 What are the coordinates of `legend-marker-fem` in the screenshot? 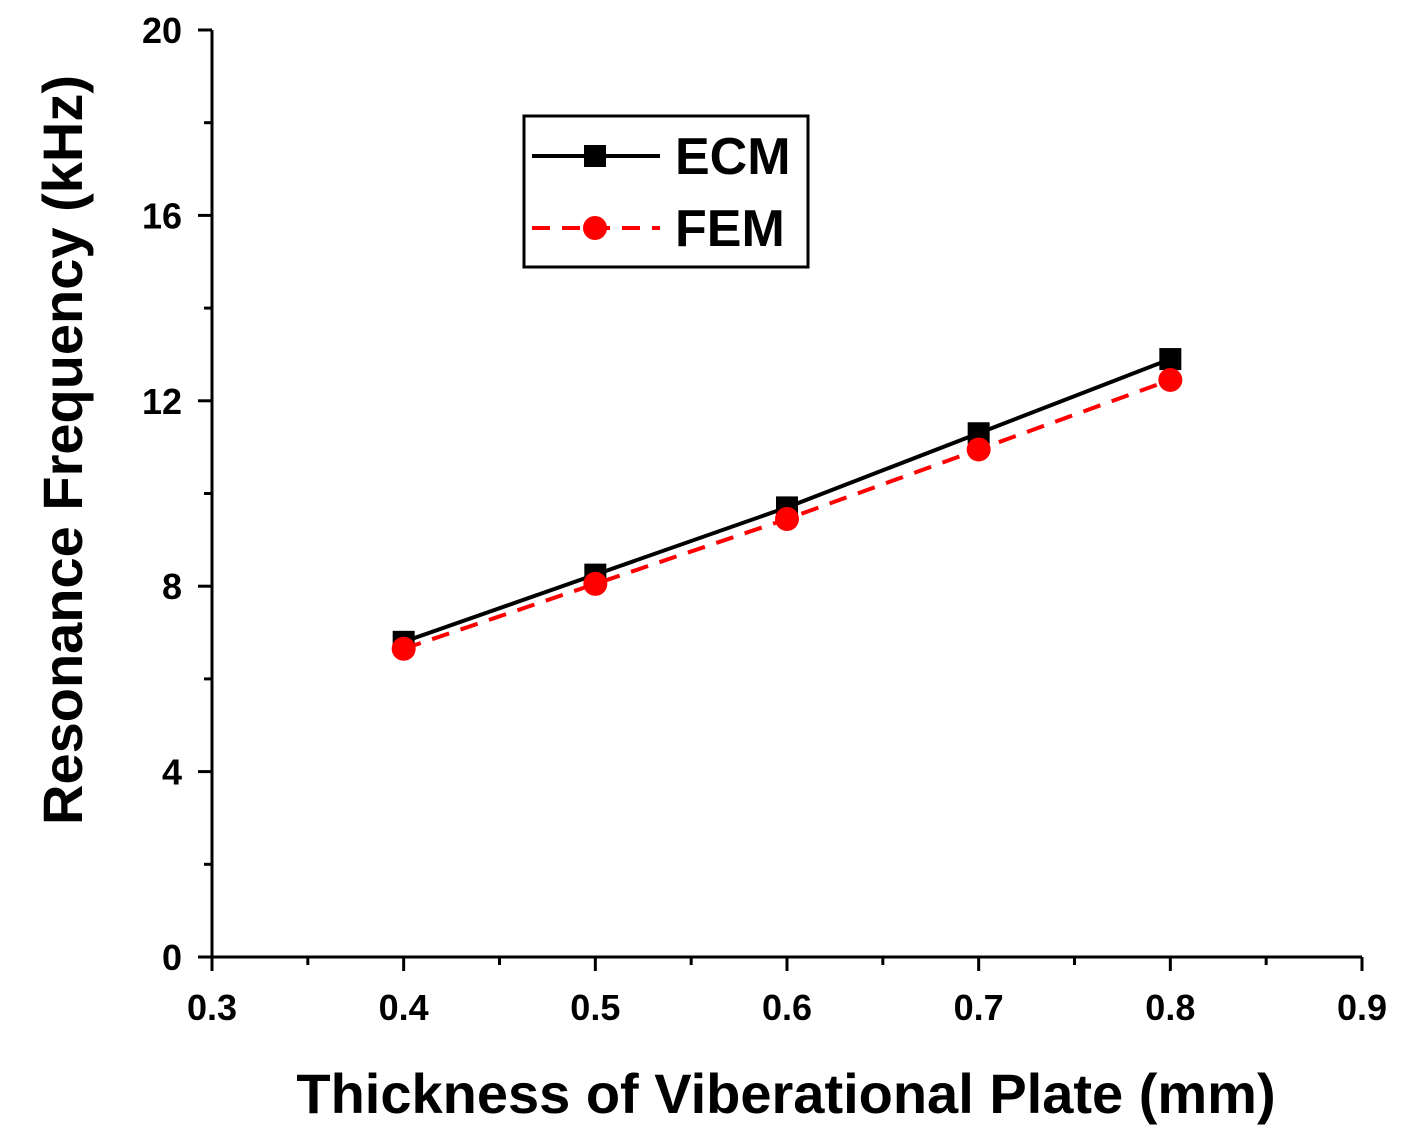 It's located at (595, 228).